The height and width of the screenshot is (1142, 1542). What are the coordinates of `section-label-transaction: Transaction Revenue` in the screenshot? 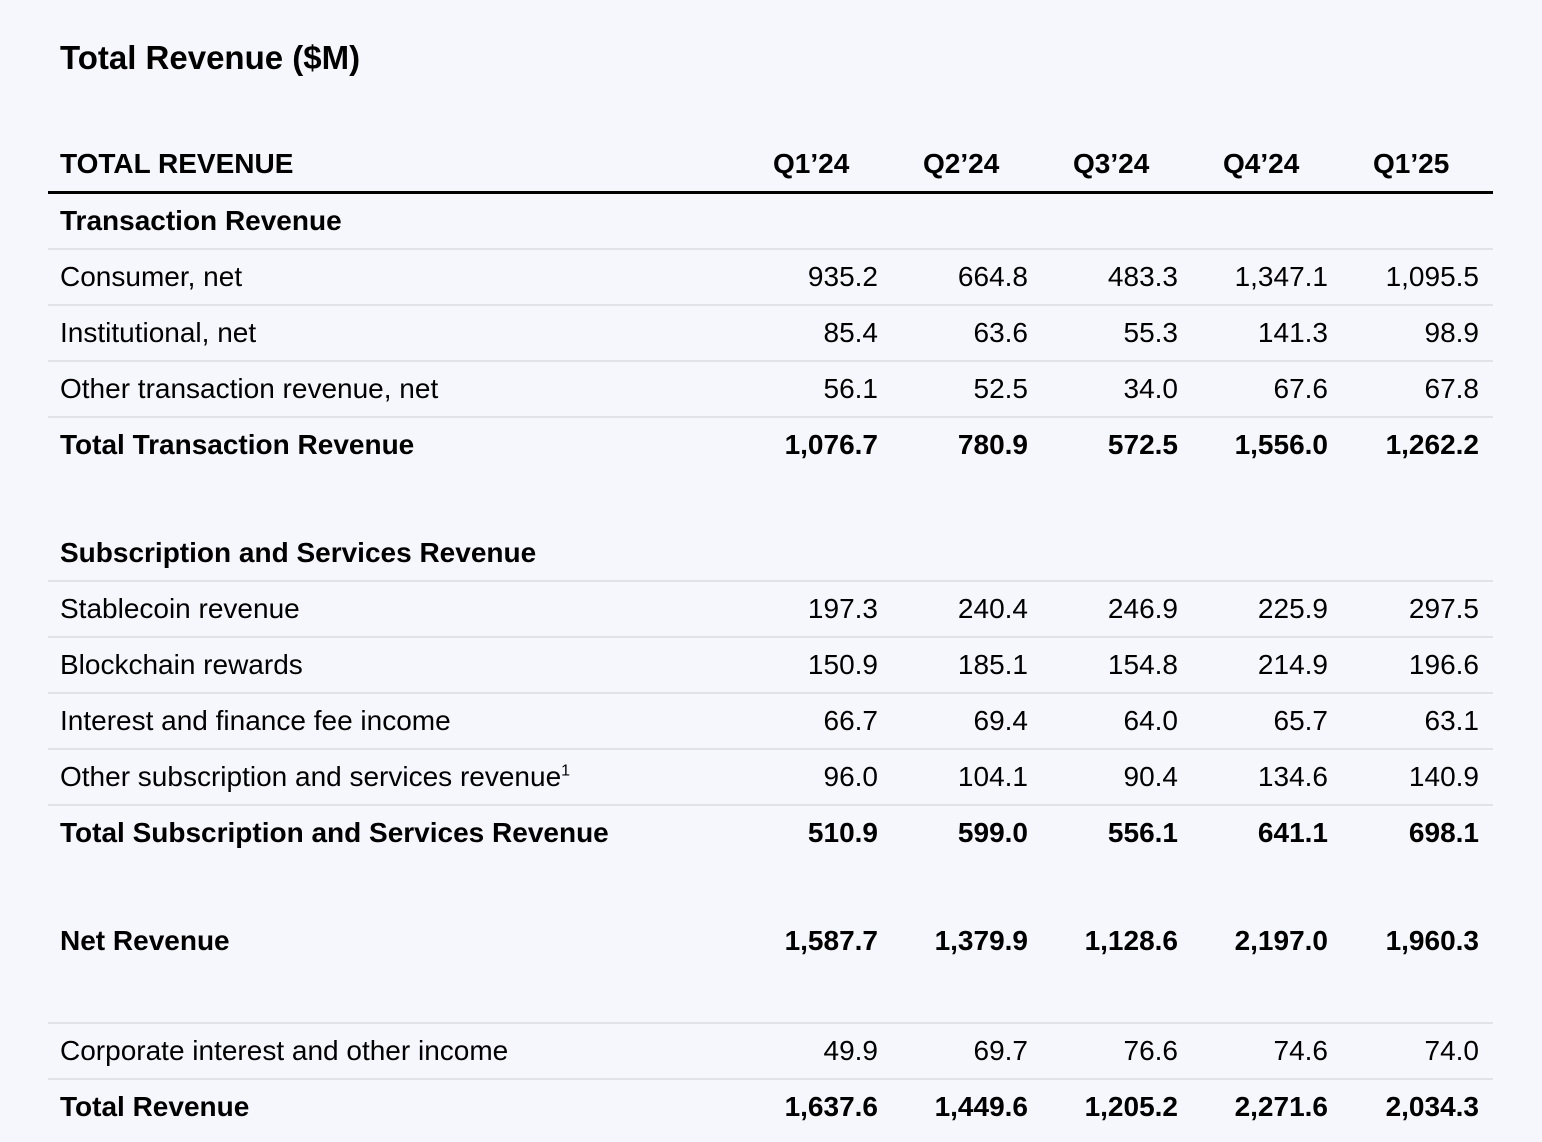 It's located at (770, 221).